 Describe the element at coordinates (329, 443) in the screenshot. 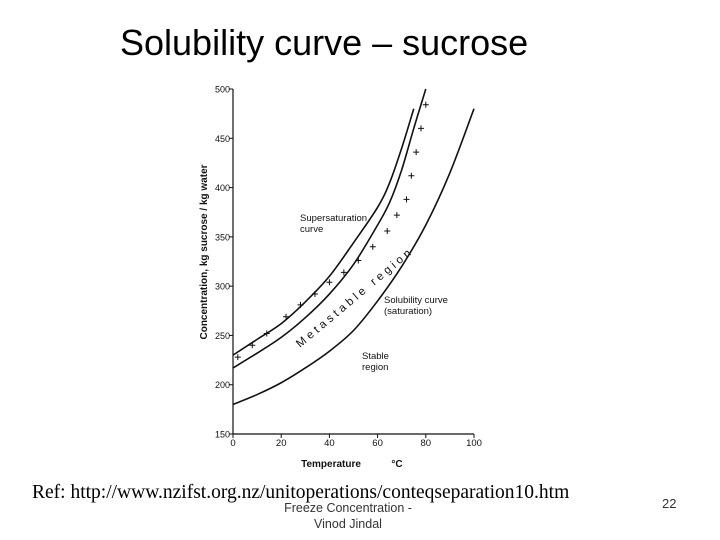

I see `x-tick-label: 40` at that location.